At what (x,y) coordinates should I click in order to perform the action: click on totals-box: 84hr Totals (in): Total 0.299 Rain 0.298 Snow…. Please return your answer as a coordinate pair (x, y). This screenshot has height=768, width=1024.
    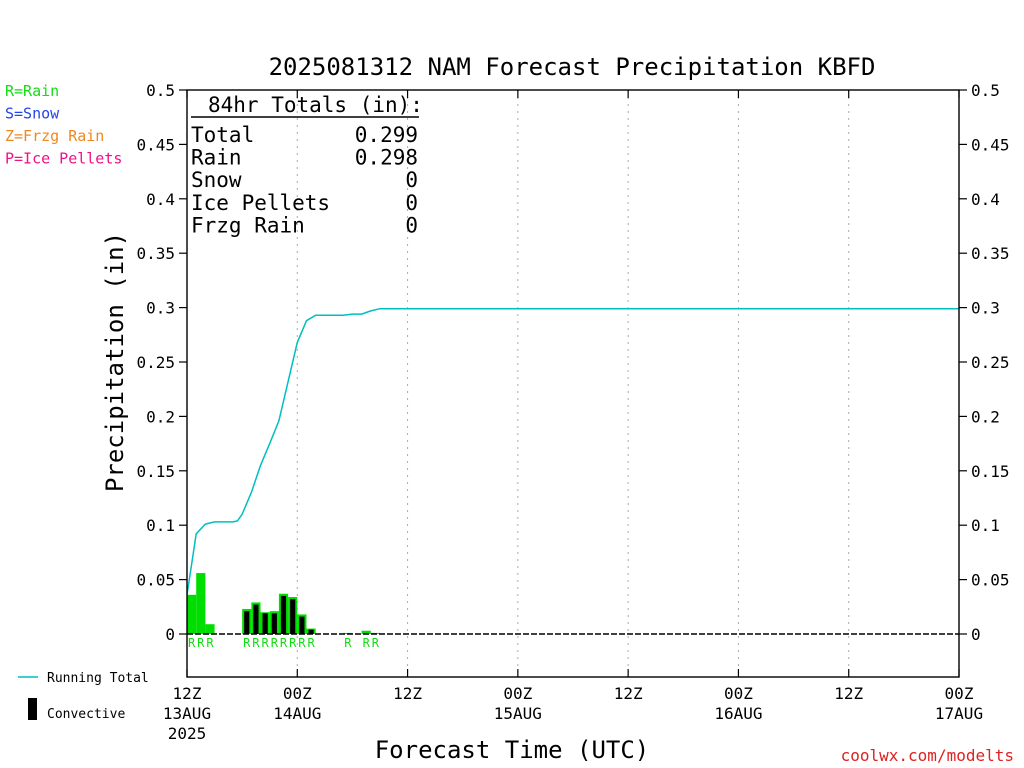
    Looking at the image, I should click on (307, 165).